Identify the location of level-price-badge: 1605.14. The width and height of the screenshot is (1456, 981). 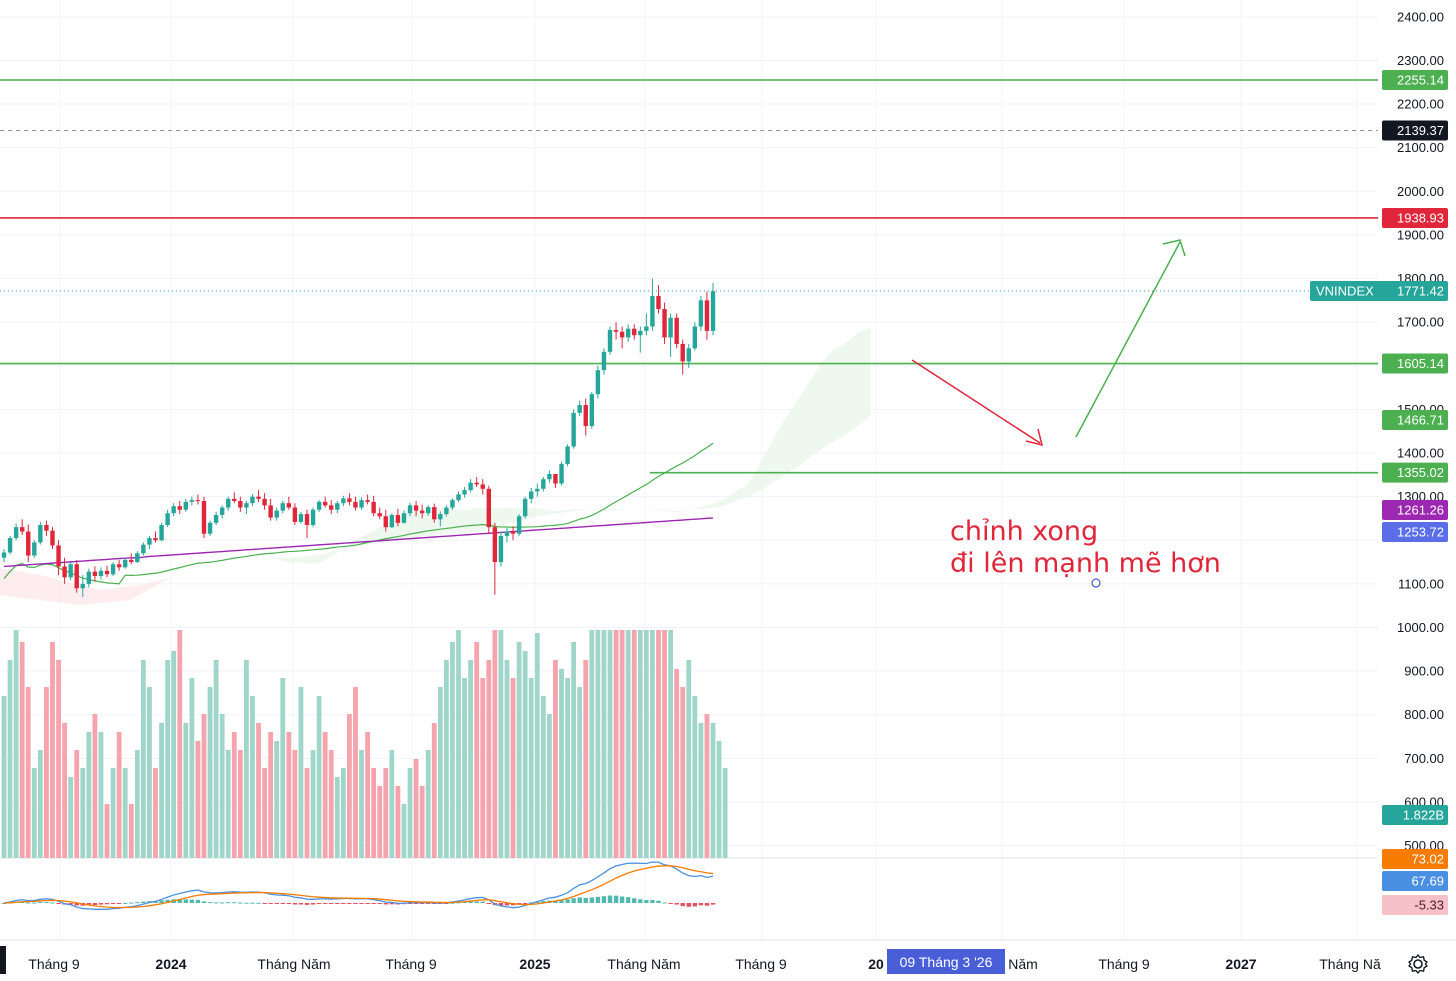
(1420, 363).